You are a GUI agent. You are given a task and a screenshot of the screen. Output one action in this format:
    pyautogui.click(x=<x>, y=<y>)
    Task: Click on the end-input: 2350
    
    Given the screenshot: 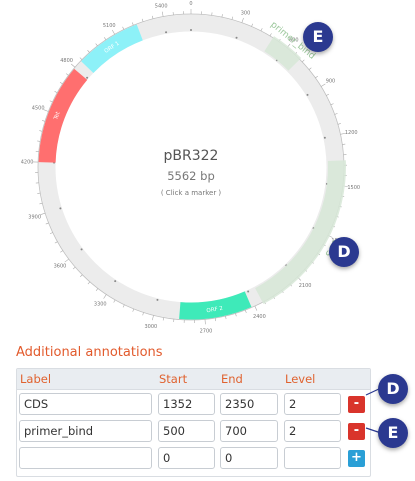 What is the action you would take?
    pyautogui.click(x=249, y=404)
    